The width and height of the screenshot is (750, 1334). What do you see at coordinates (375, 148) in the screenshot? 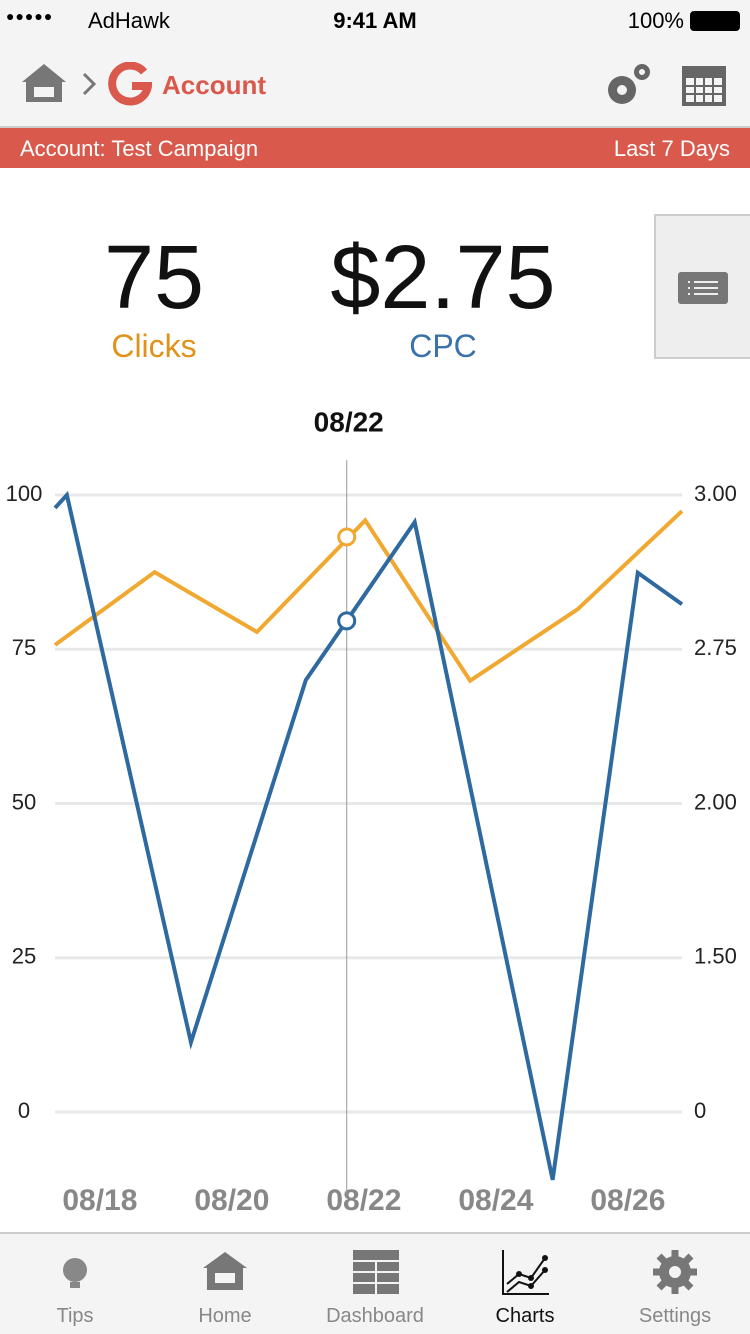
I see `account-banner: Account: Test Campaign Last 7 Days` at bounding box center [375, 148].